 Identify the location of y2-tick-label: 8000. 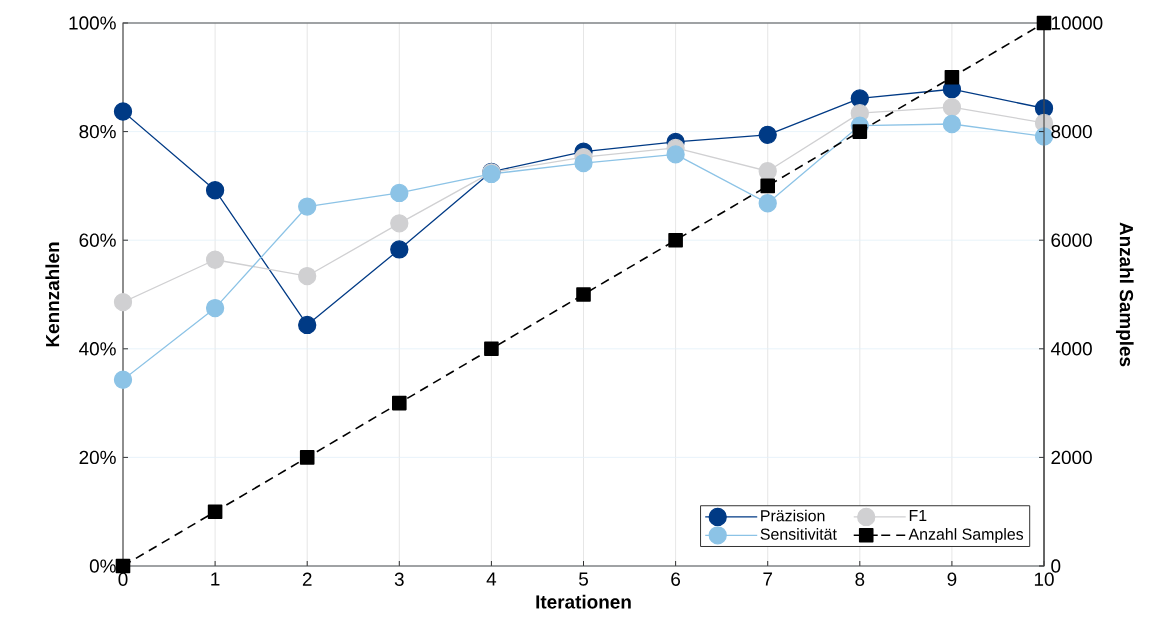
(1071, 131).